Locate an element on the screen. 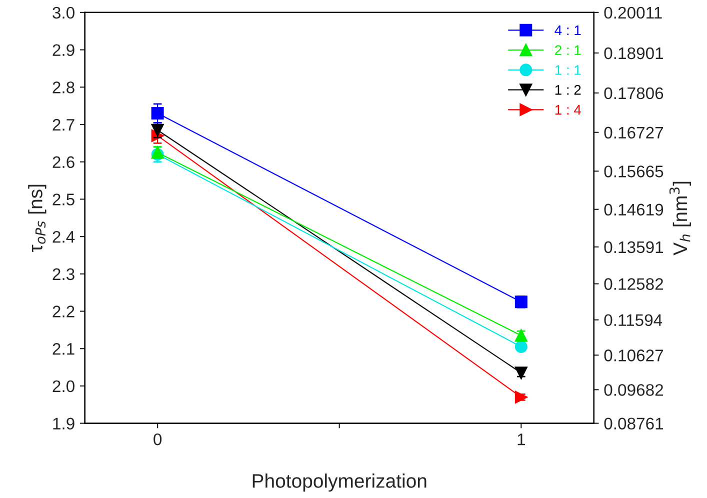  y2-tick-label: 0.09682 is located at coordinates (634, 390).